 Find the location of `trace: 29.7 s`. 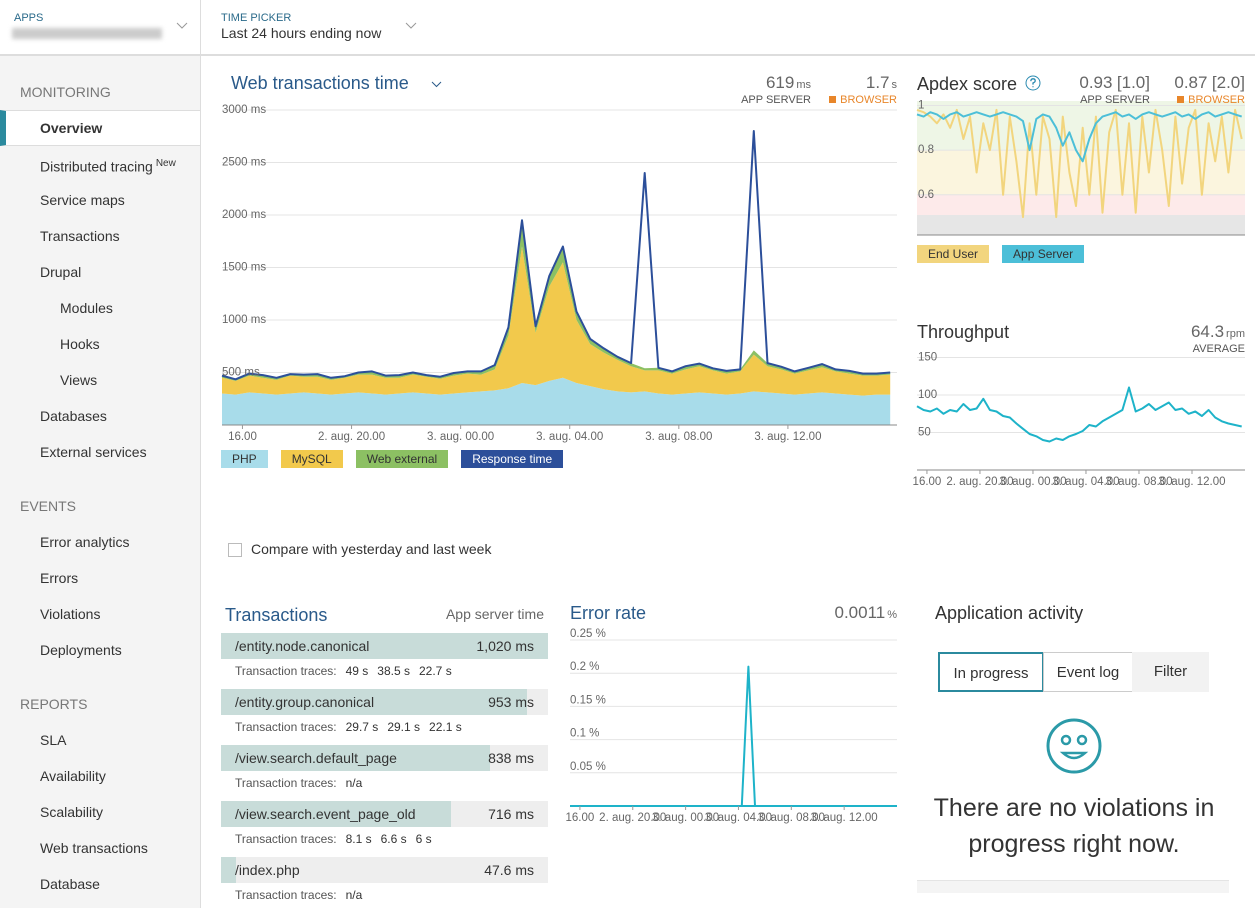

trace: 29.7 s is located at coordinates (362, 727).